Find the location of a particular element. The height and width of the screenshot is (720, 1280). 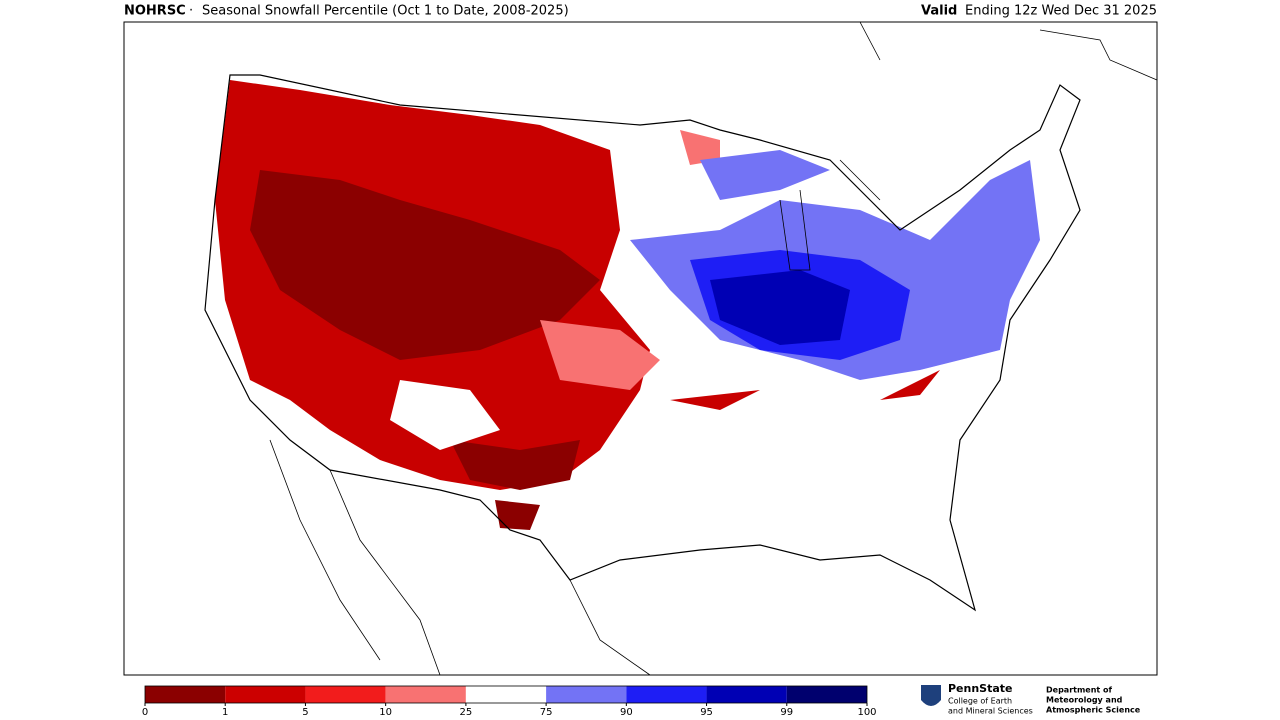

source: NOHRSC is located at coordinates (155, 11).